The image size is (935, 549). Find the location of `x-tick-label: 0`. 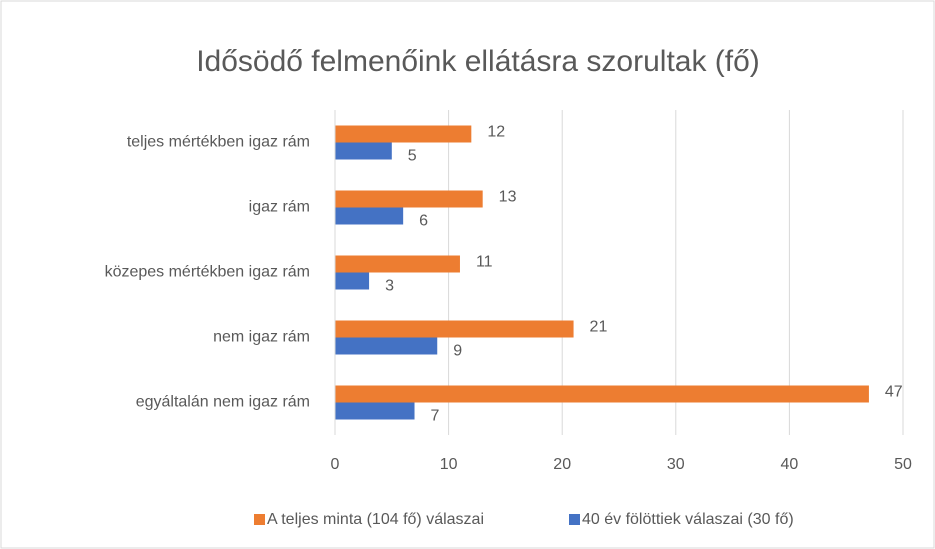

x-tick-label: 0 is located at coordinates (335, 464).